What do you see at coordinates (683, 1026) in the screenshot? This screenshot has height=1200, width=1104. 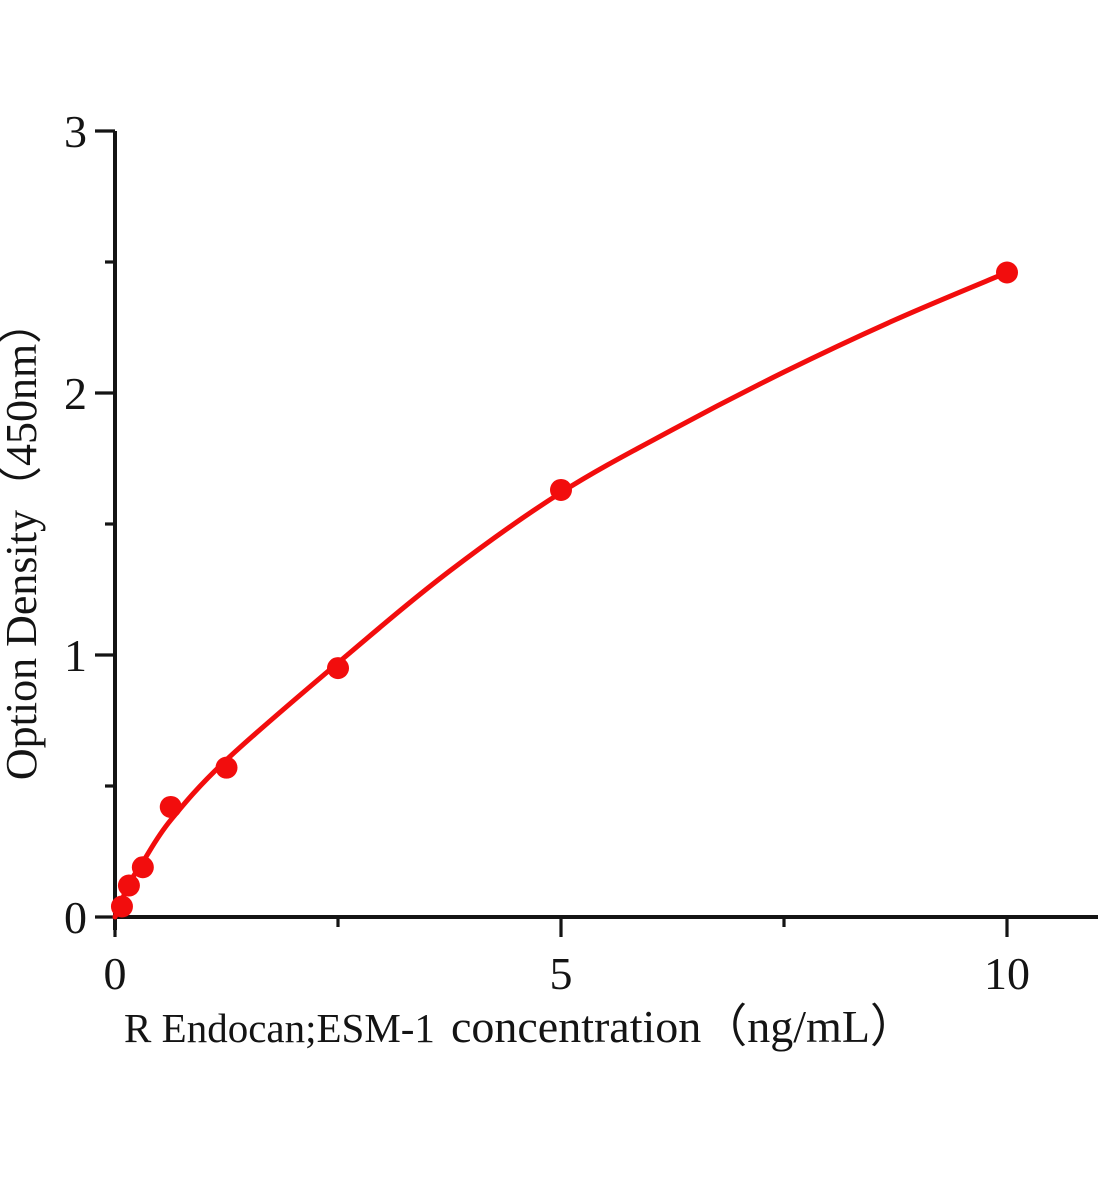 I see `x-axis-label-units: concentration（ng/mL）` at bounding box center [683, 1026].